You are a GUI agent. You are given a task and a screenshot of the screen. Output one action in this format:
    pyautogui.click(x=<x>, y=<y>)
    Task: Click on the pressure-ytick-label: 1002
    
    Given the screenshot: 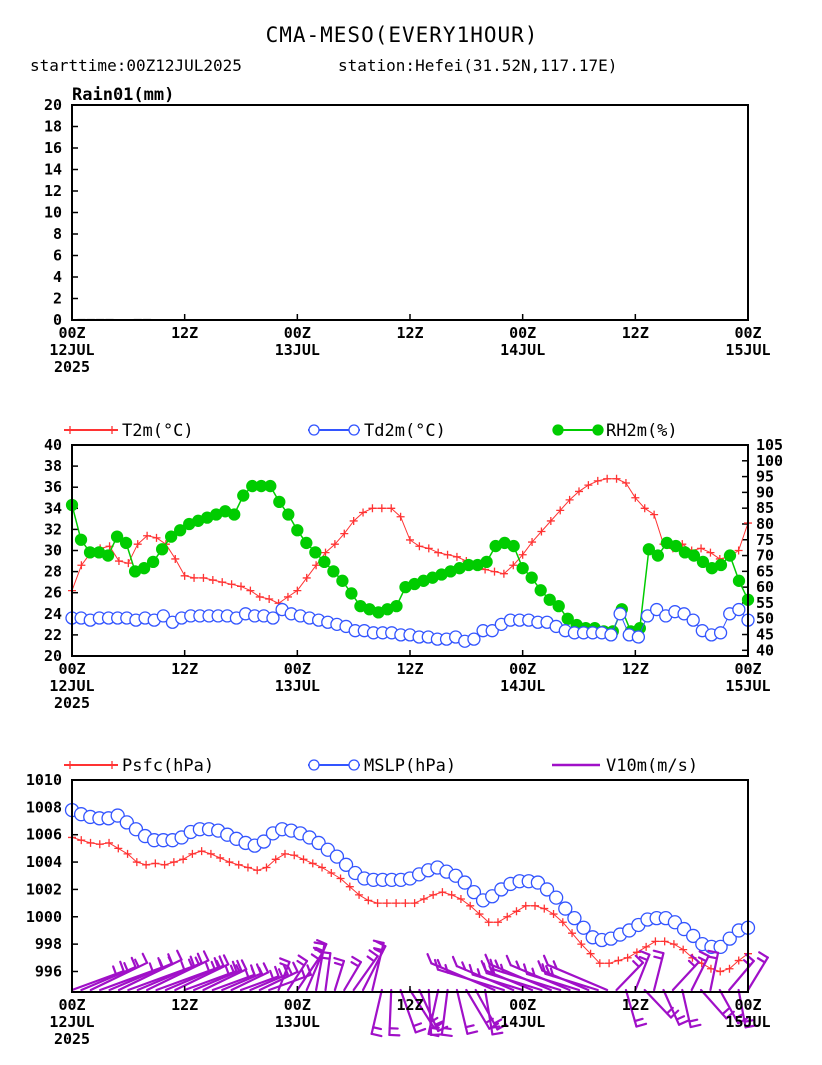 What is the action you would take?
    pyautogui.click(x=44, y=889)
    